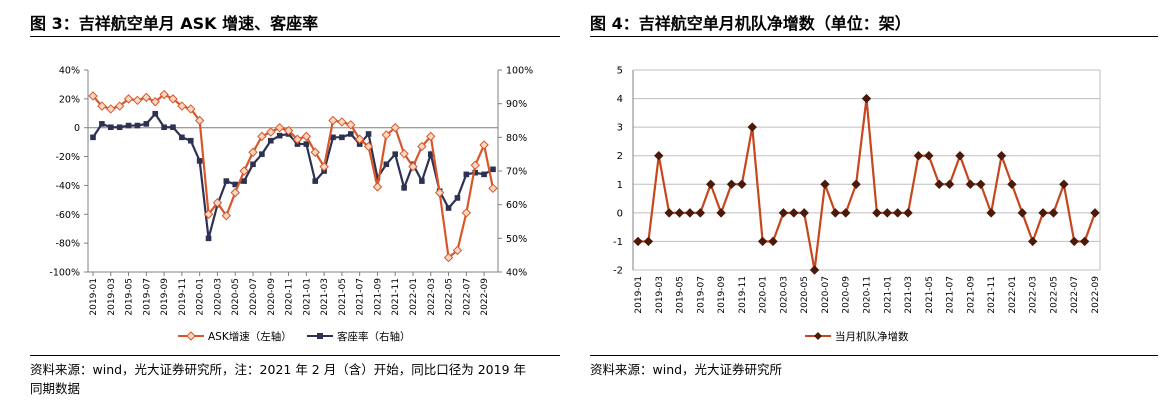 The height and width of the screenshot is (403, 1164). What do you see at coordinates (69, 71) in the screenshot?
I see `y-left-tick-label: 40%` at bounding box center [69, 71].